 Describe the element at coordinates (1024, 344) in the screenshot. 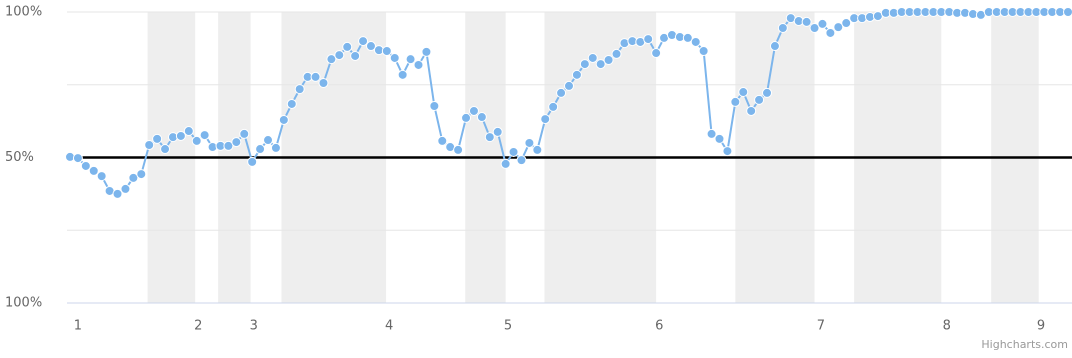

I see `credits: Highcharts.com` at that location.